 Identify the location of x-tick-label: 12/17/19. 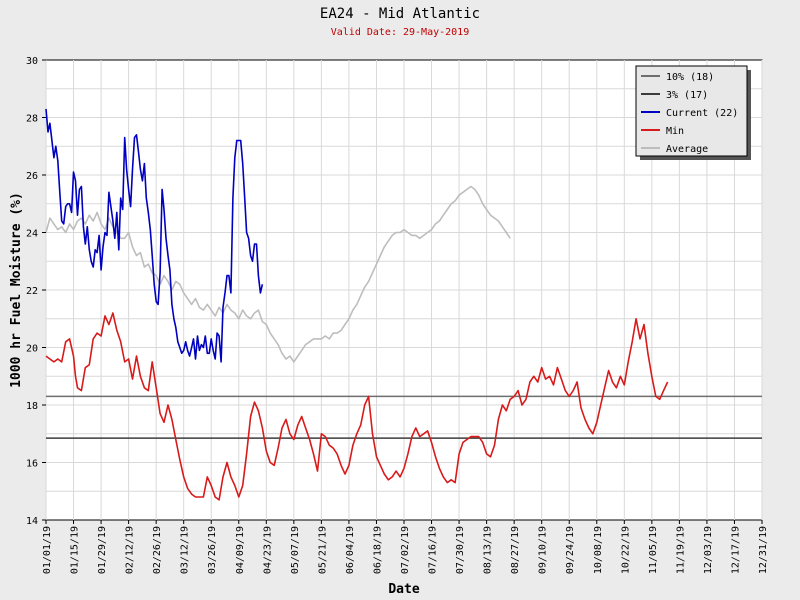
(735, 550).